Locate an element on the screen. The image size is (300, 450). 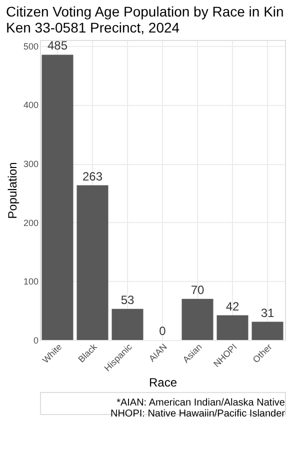
data-label: 0 is located at coordinates (162, 331).